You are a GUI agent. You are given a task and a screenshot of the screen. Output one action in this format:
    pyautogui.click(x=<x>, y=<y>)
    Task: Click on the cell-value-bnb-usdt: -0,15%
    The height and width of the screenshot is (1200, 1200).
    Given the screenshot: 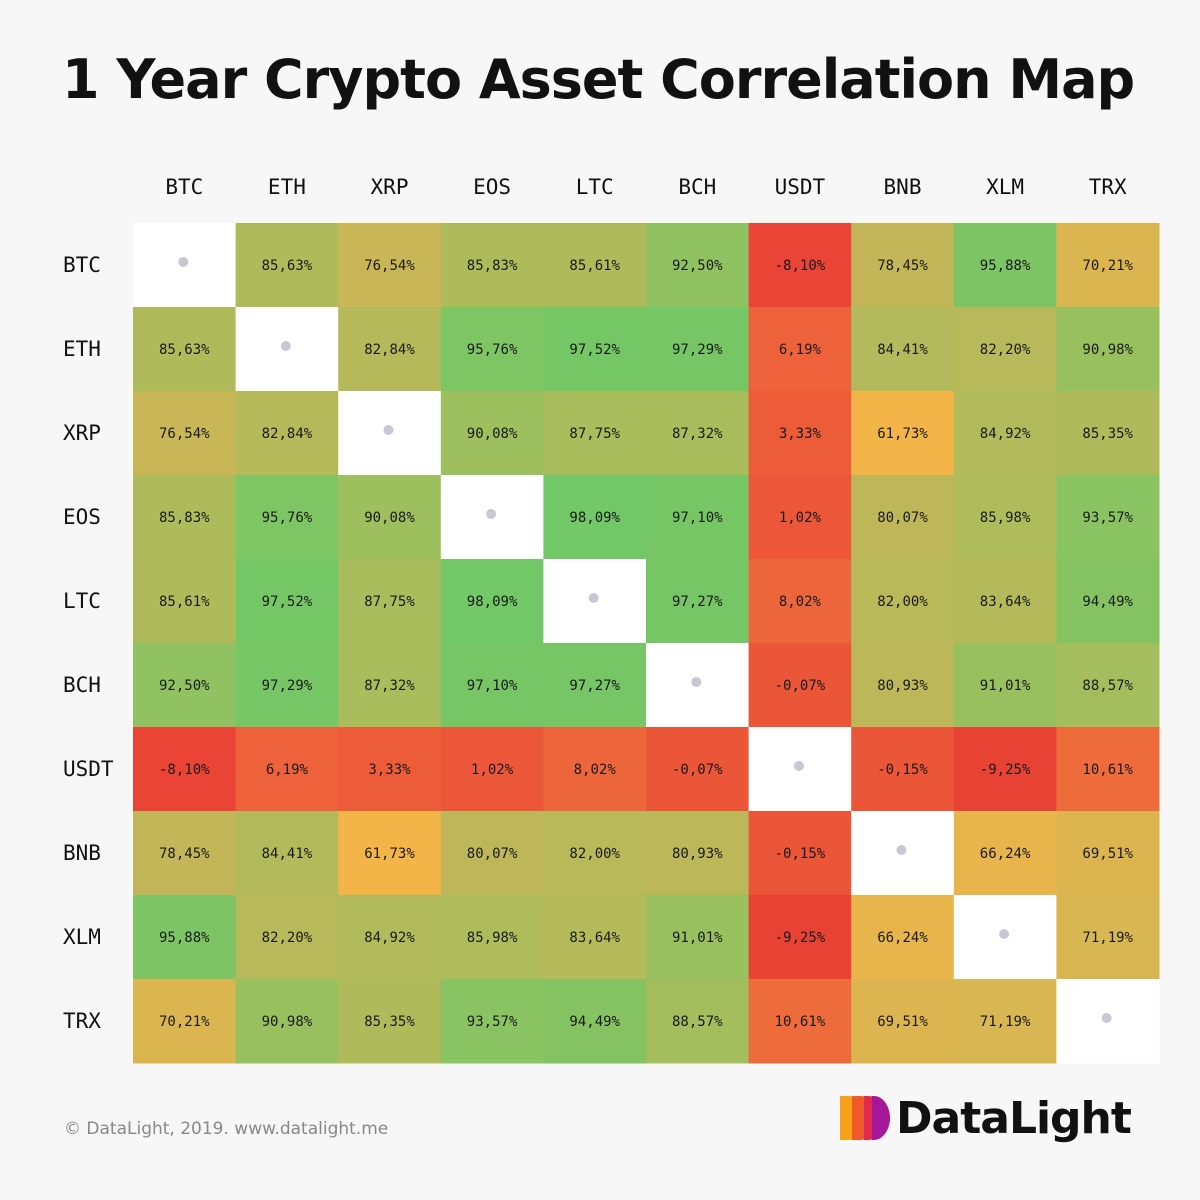 What is the action you would take?
    pyautogui.click(x=800, y=854)
    